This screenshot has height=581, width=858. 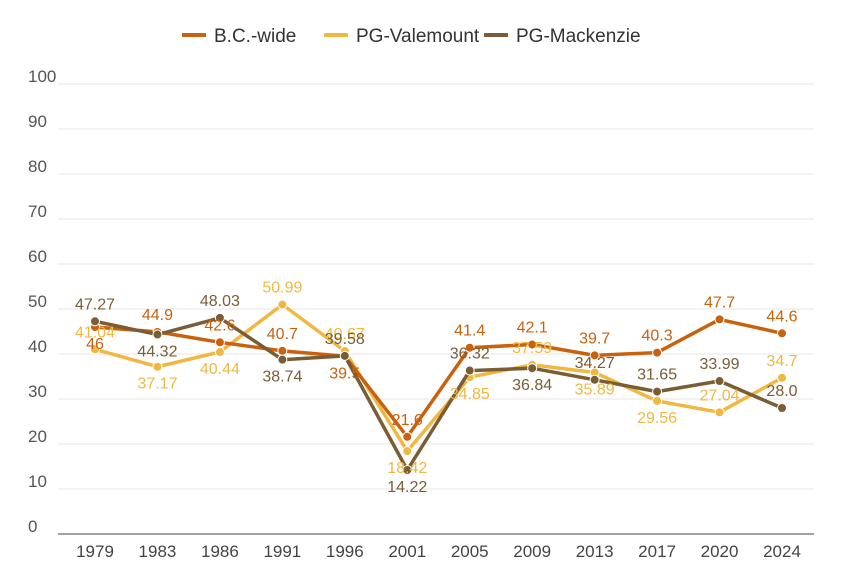 I want to click on data-label: 37.17, so click(x=157, y=384).